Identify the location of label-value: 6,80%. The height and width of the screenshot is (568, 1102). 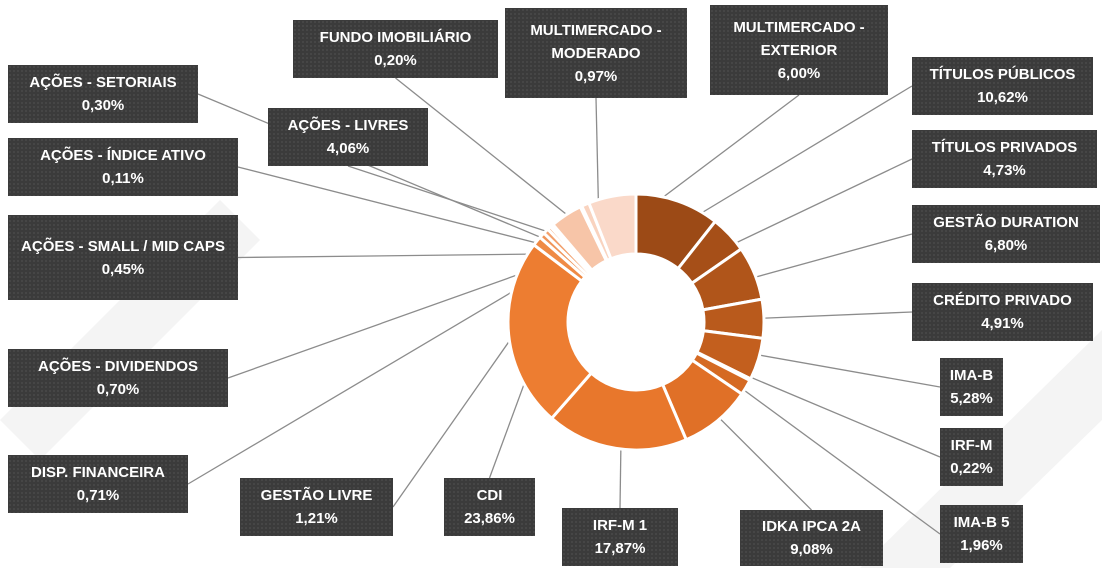
(1006, 245).